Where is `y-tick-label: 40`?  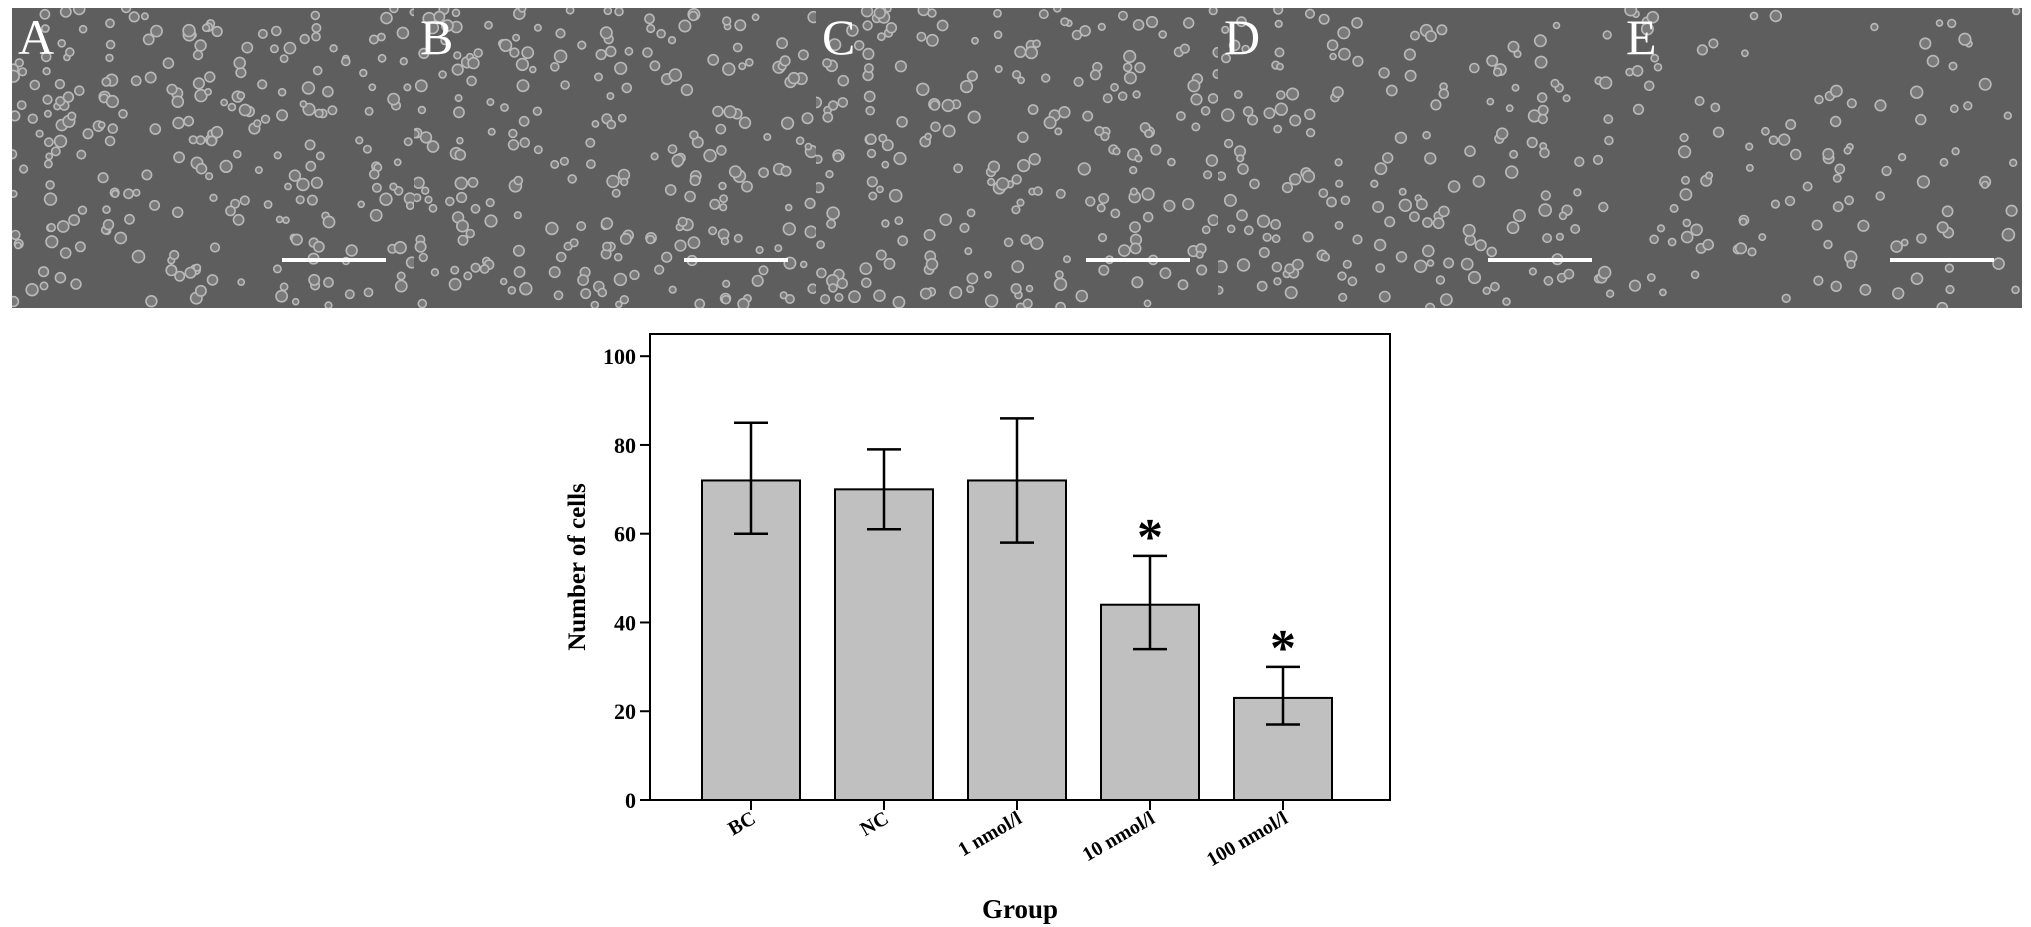 y-tick-label: 40 is located at coordinates (625, 622).